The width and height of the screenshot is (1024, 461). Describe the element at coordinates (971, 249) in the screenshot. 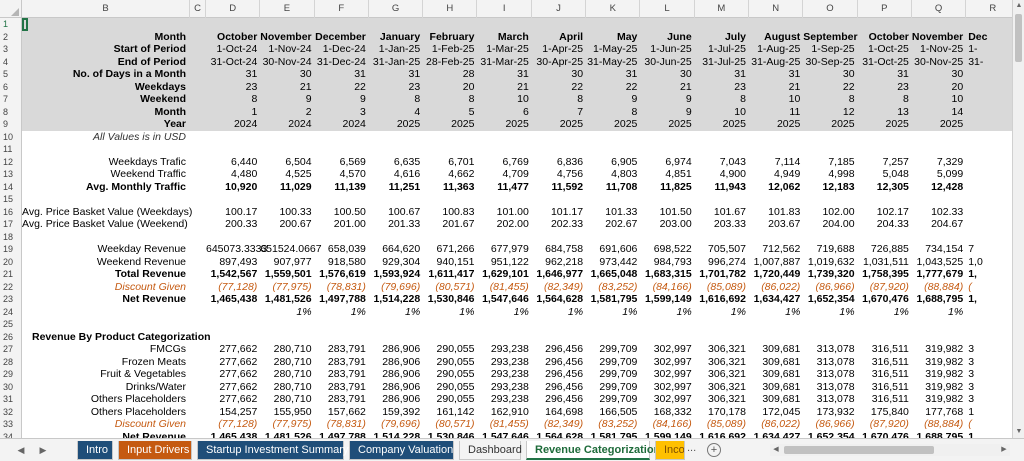

I see `value-cell: 7` at that location.